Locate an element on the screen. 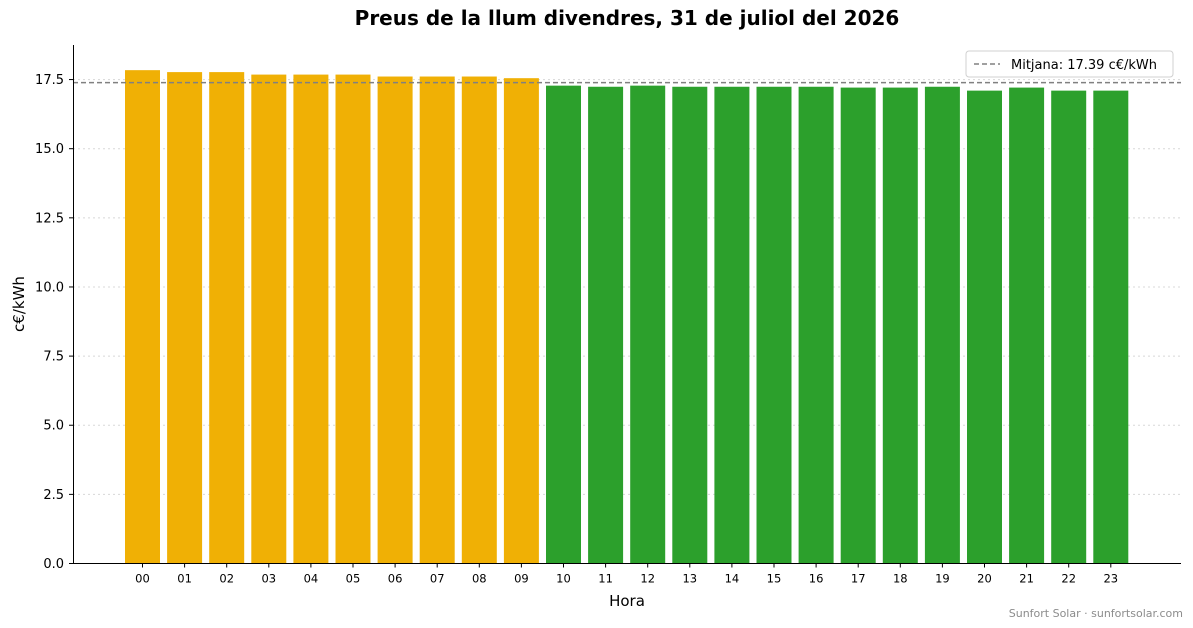  legend: Mitjana: 17.39 c€/kWh is located at coordinates (1069, 64).